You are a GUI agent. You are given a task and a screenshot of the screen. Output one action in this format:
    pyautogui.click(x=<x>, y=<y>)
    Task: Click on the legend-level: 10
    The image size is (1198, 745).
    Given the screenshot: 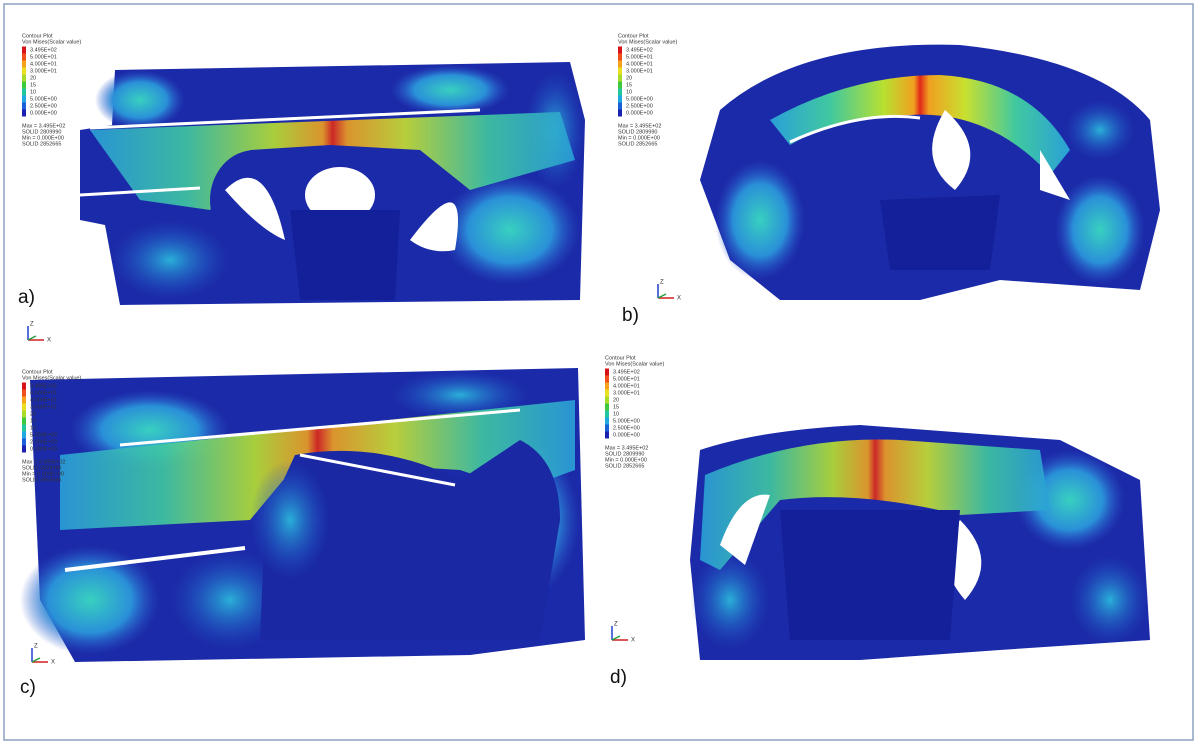 What is the action you would take?
    pyautogui.click(x=629, y=92)
    